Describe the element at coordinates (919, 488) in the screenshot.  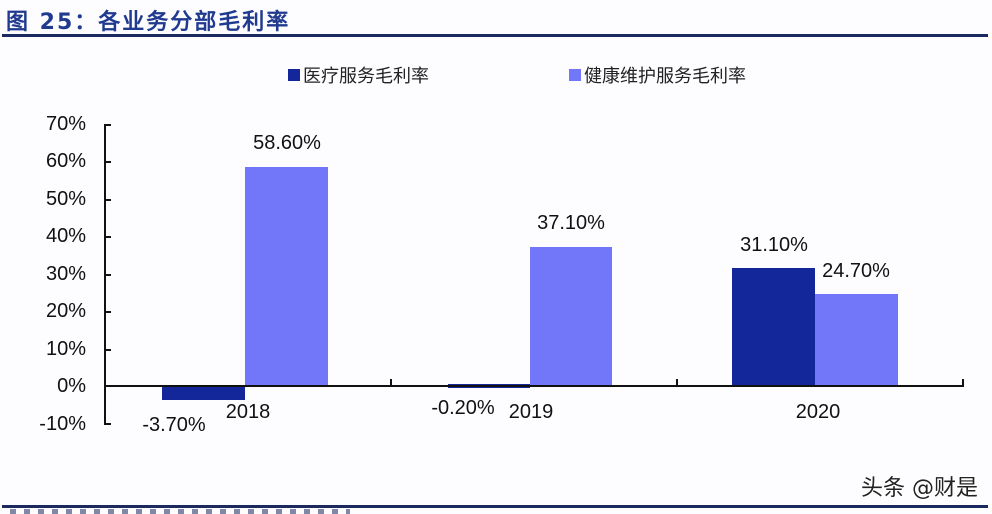
I see `watermark: 头条 @财是` at that location.